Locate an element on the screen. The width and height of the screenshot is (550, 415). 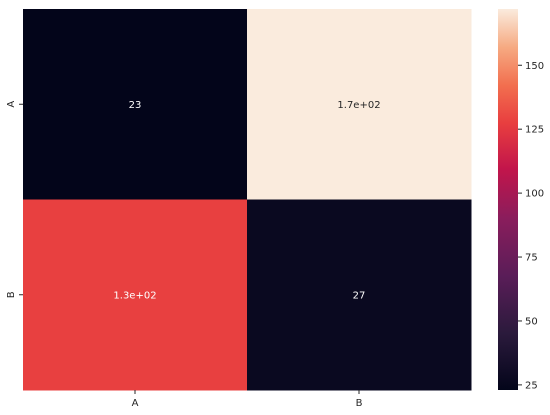
colorbar: 25 50 75 100 125 150 is located at coordinates (521, 200).